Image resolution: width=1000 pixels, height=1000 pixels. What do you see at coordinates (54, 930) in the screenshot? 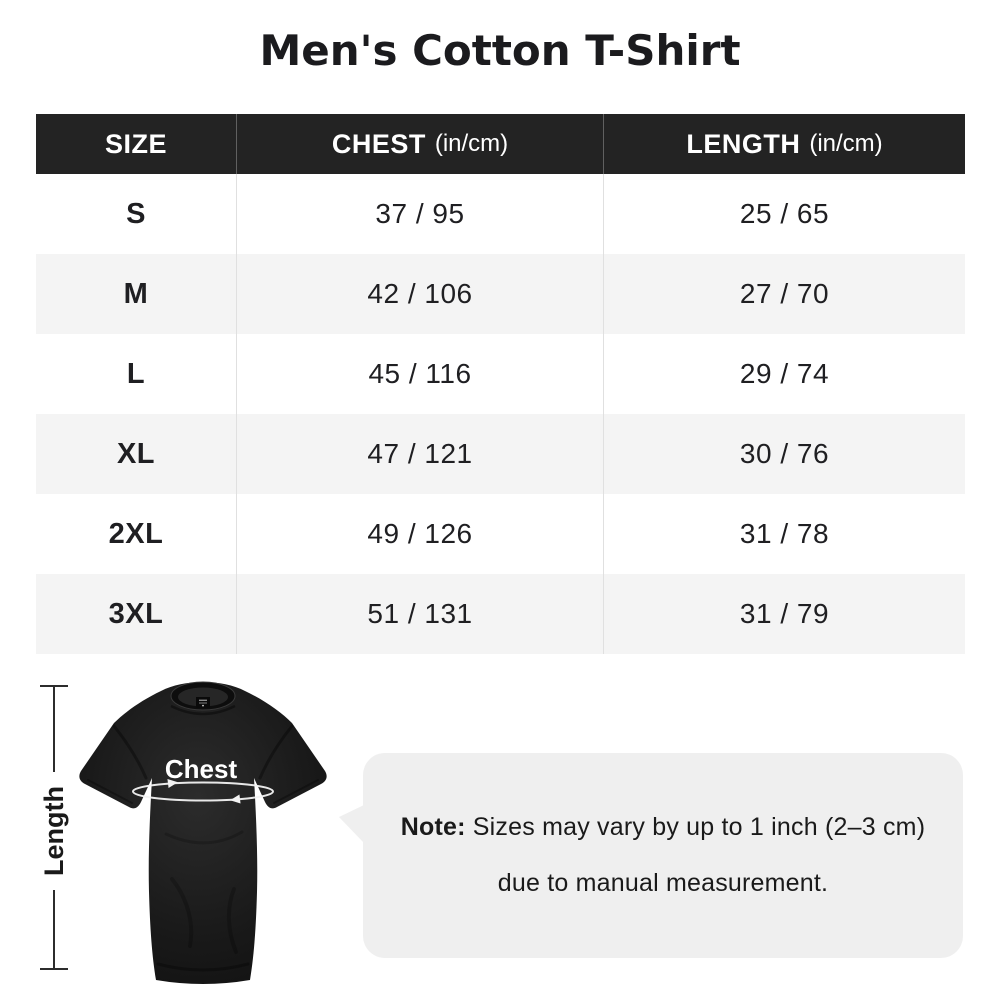
I see `length-line-bottom-segment` at bounding box center [54, 930].